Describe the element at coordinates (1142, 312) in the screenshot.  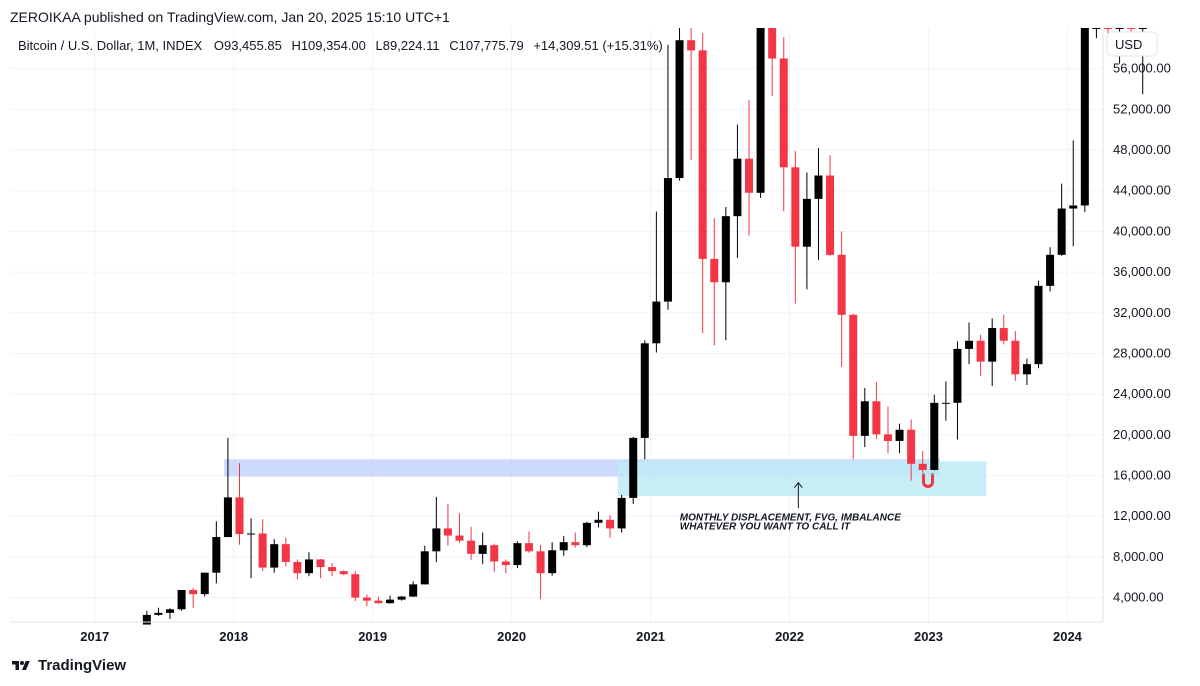
I see `y-tick-label: 32,000.00` at that location.